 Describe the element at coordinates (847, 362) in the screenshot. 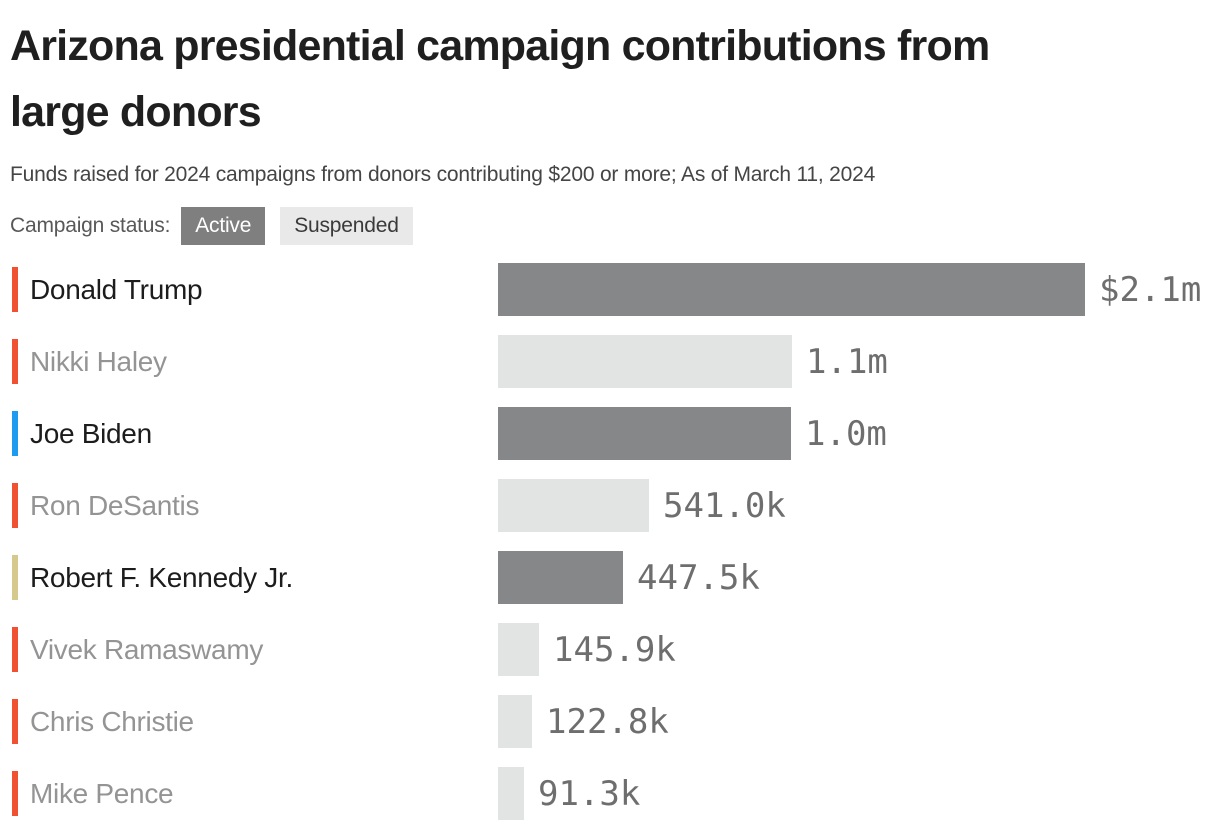

I see `value-label: 1.1m` at that location.